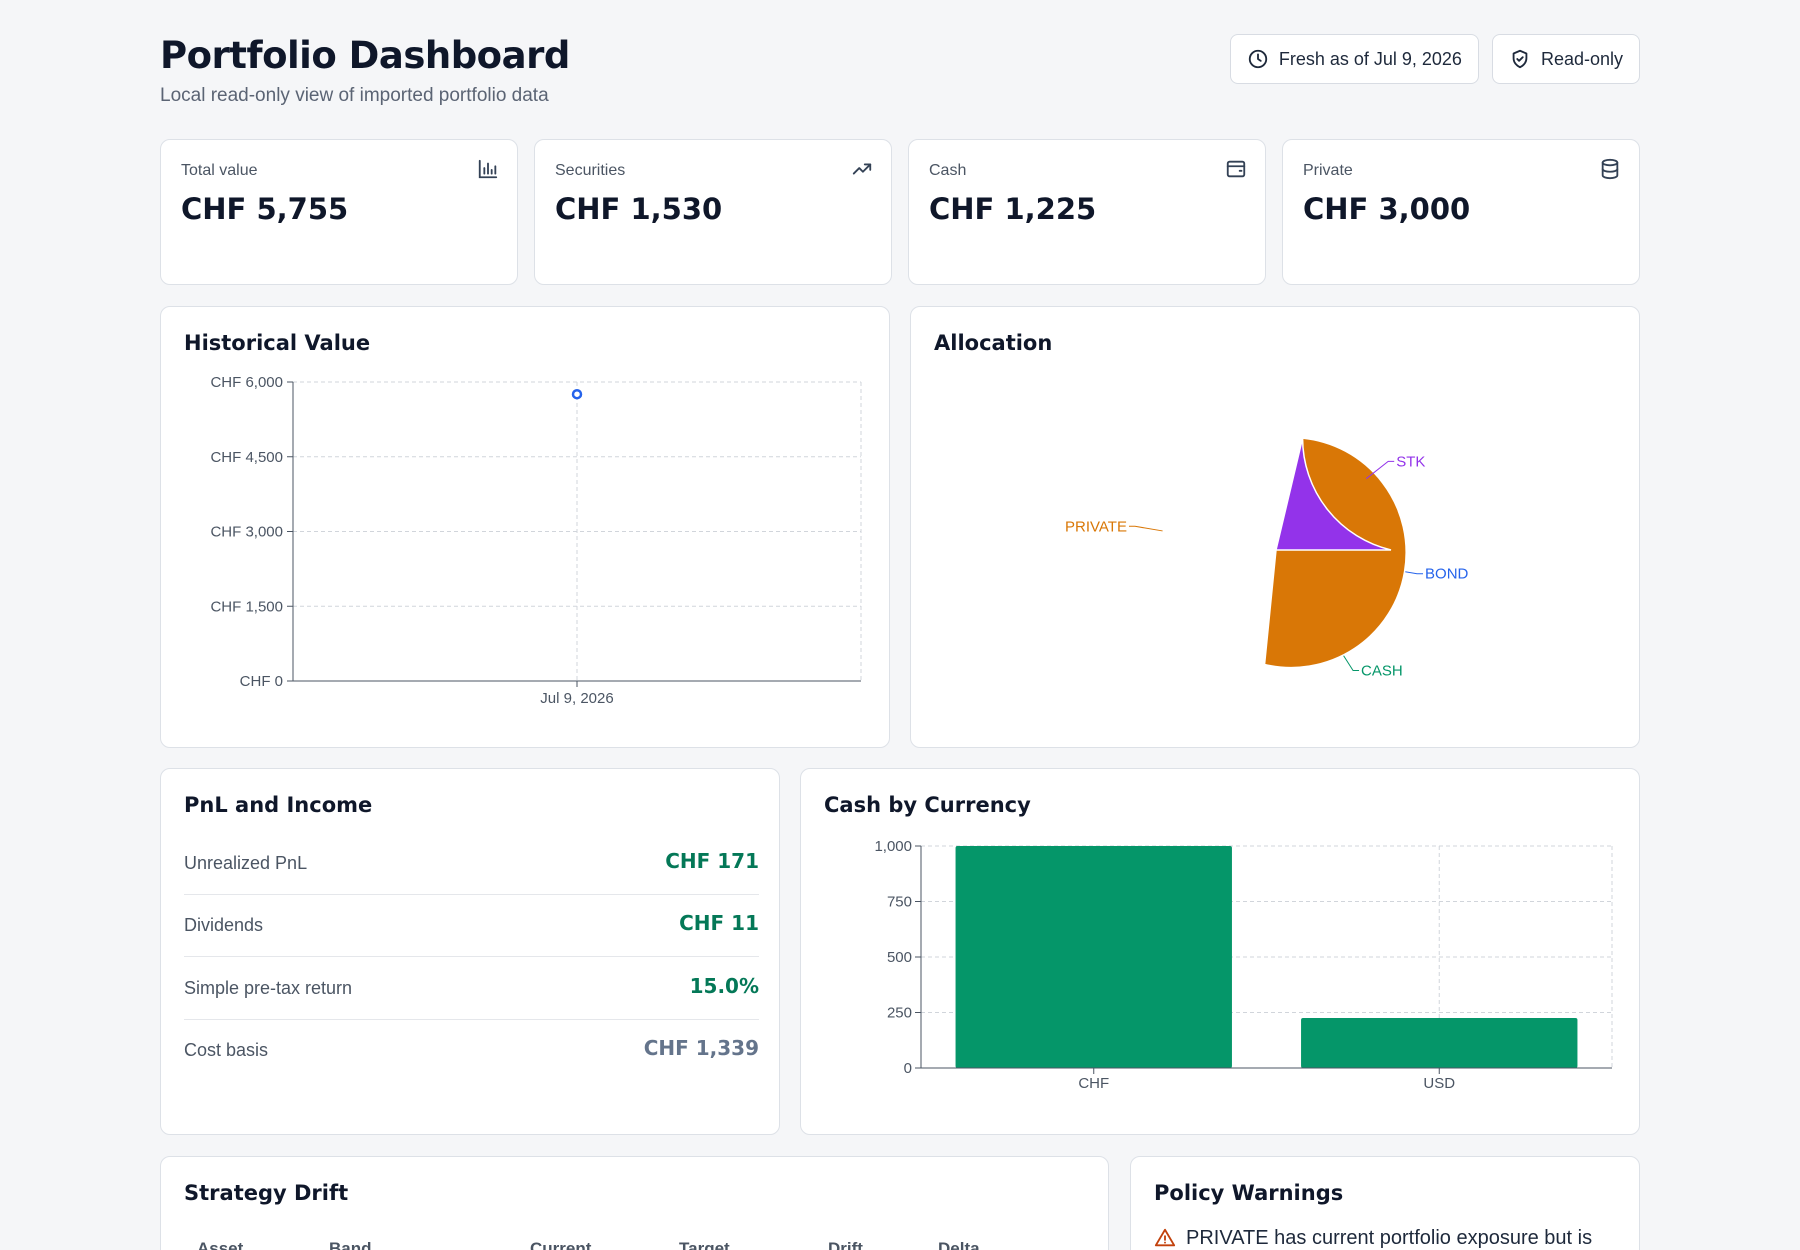 The image size is (1800, 1250). I want to click on y-tick-label: CHF 3,000, so click(246, 532).